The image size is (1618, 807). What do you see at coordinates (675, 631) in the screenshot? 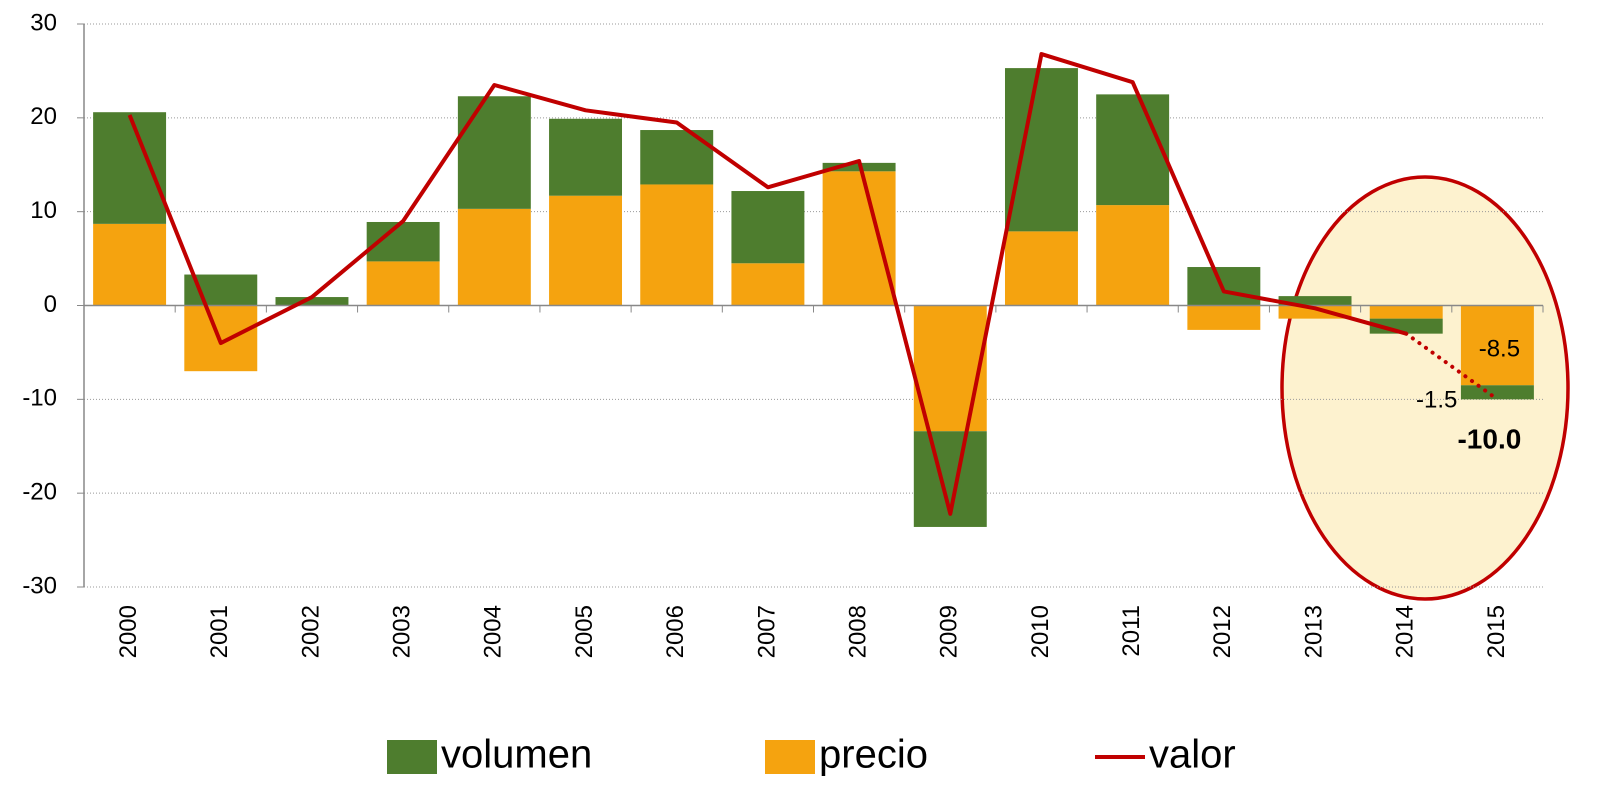
I see `x-tick-label: 2006` at bounding box center [675, 631].